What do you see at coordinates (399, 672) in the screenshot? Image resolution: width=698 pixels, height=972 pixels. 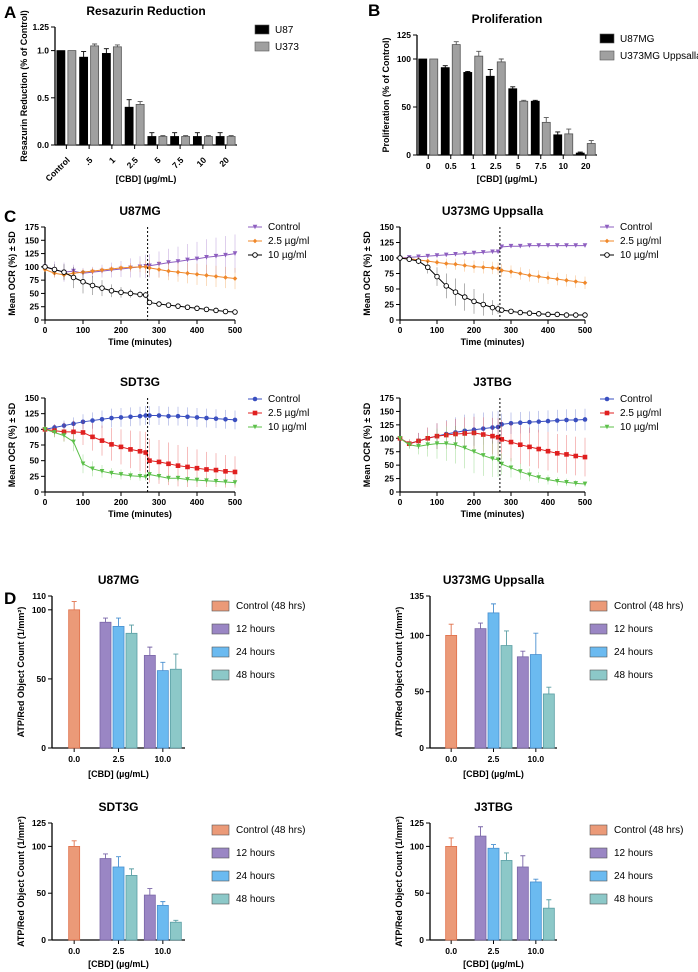 I see `y-axis-label: ATP/Red Object Count (1/mm²)` at bounding box center [399, 672].